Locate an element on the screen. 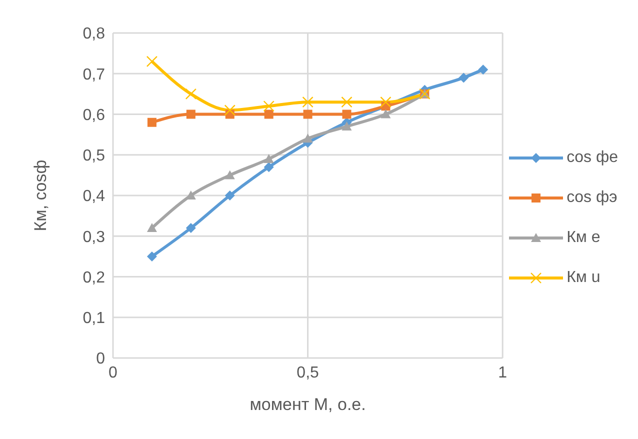 Image resolution: width=638 pixels, height=439 pixels. legend-label: Км е is located at coordinates (583, 238).